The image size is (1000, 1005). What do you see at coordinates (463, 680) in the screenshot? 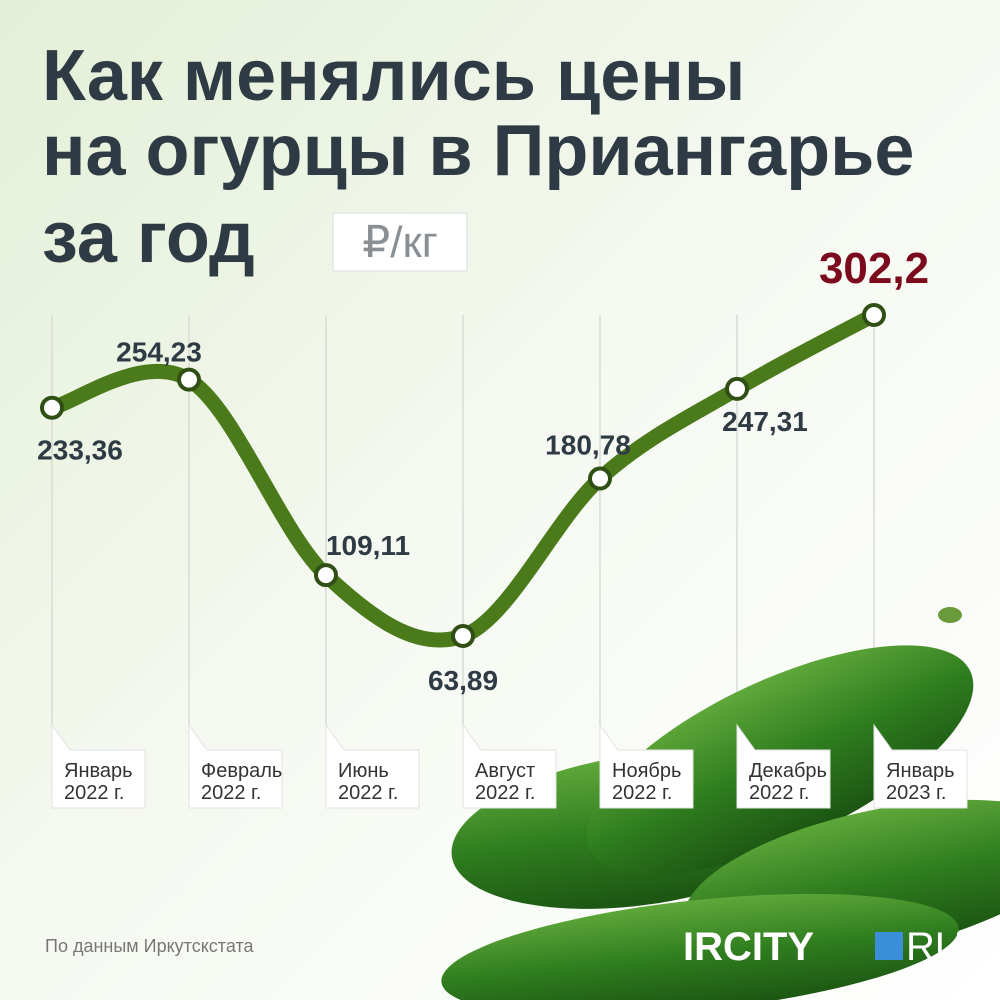
I see `value-label: 63,89` at bounding box center [463, 680].